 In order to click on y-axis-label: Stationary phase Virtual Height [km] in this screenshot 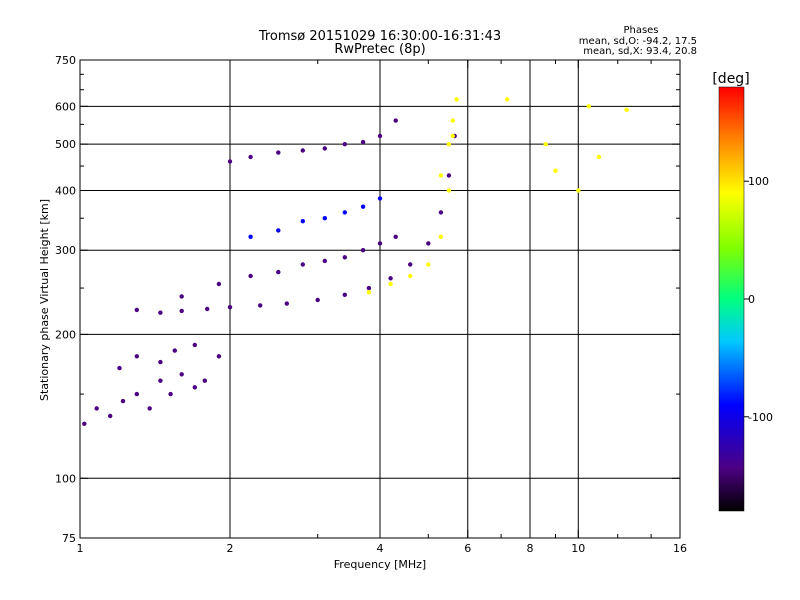, I will do `click(44, 300)`.